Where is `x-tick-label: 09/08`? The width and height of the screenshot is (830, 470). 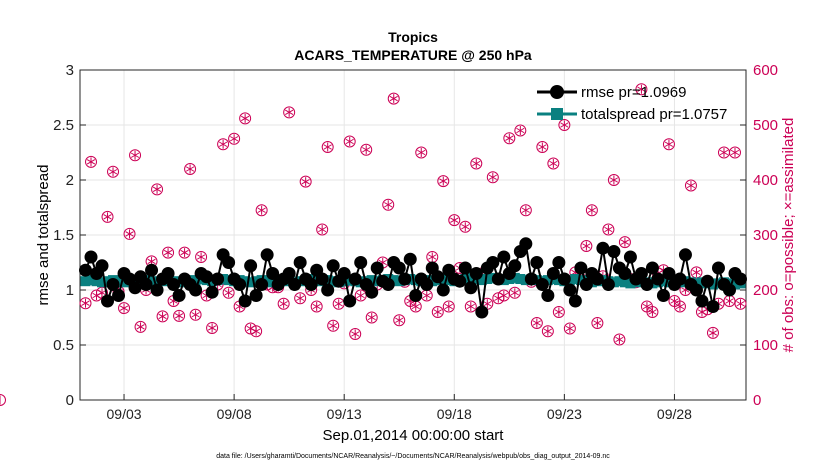
x-tick-label: 09/08 is located at coordinates (234, 414).